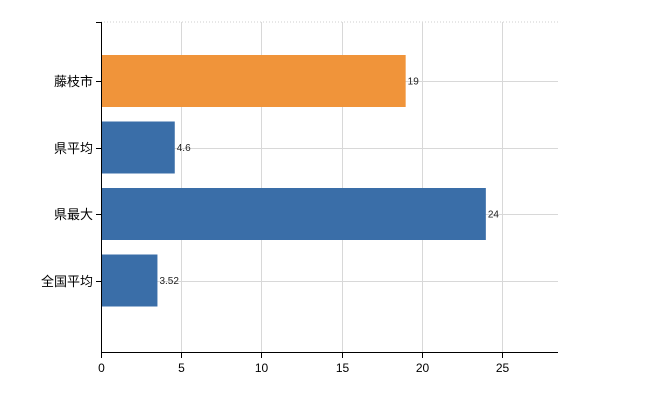 The height and width of the screenshot is (400, 650). What do you see at coordinates (73, 148) in the screenshot?
I see `category-label-2: 県平均` at bounding box center [73, 148].